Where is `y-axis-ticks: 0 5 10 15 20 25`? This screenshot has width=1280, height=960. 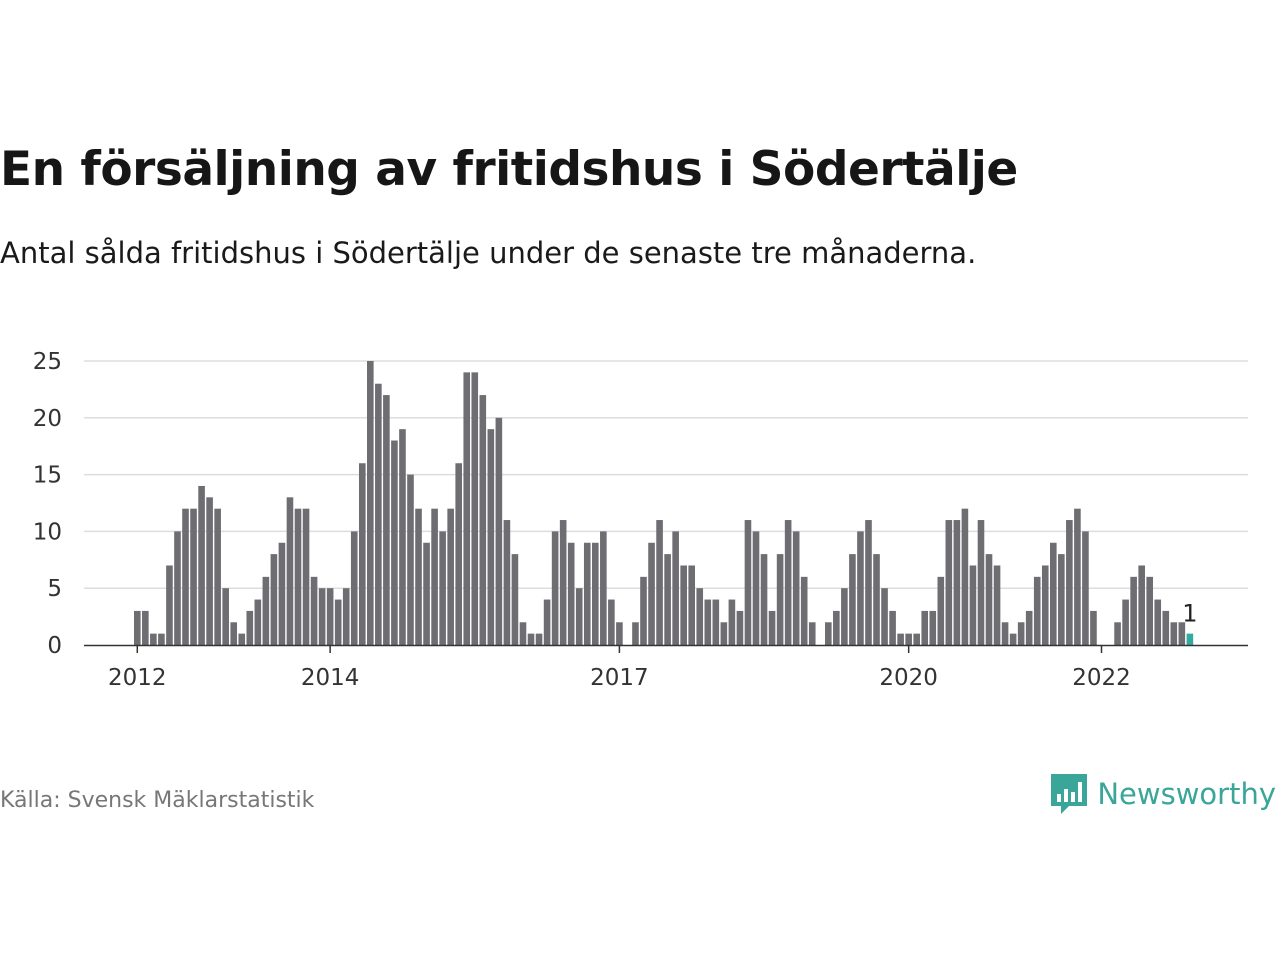
y-axis-ticks: 0 5 10 15 20 25 is located at coordinates (47, 504).